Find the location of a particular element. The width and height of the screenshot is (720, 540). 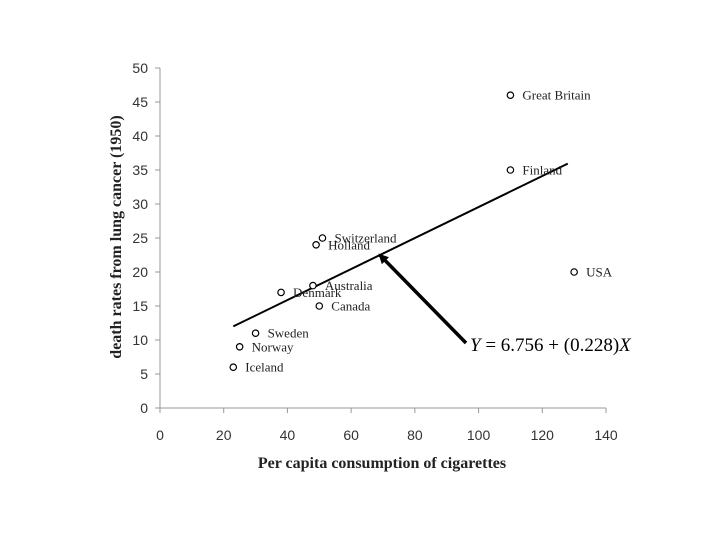

point-label: Sweden is located at coordinates (289, 333).